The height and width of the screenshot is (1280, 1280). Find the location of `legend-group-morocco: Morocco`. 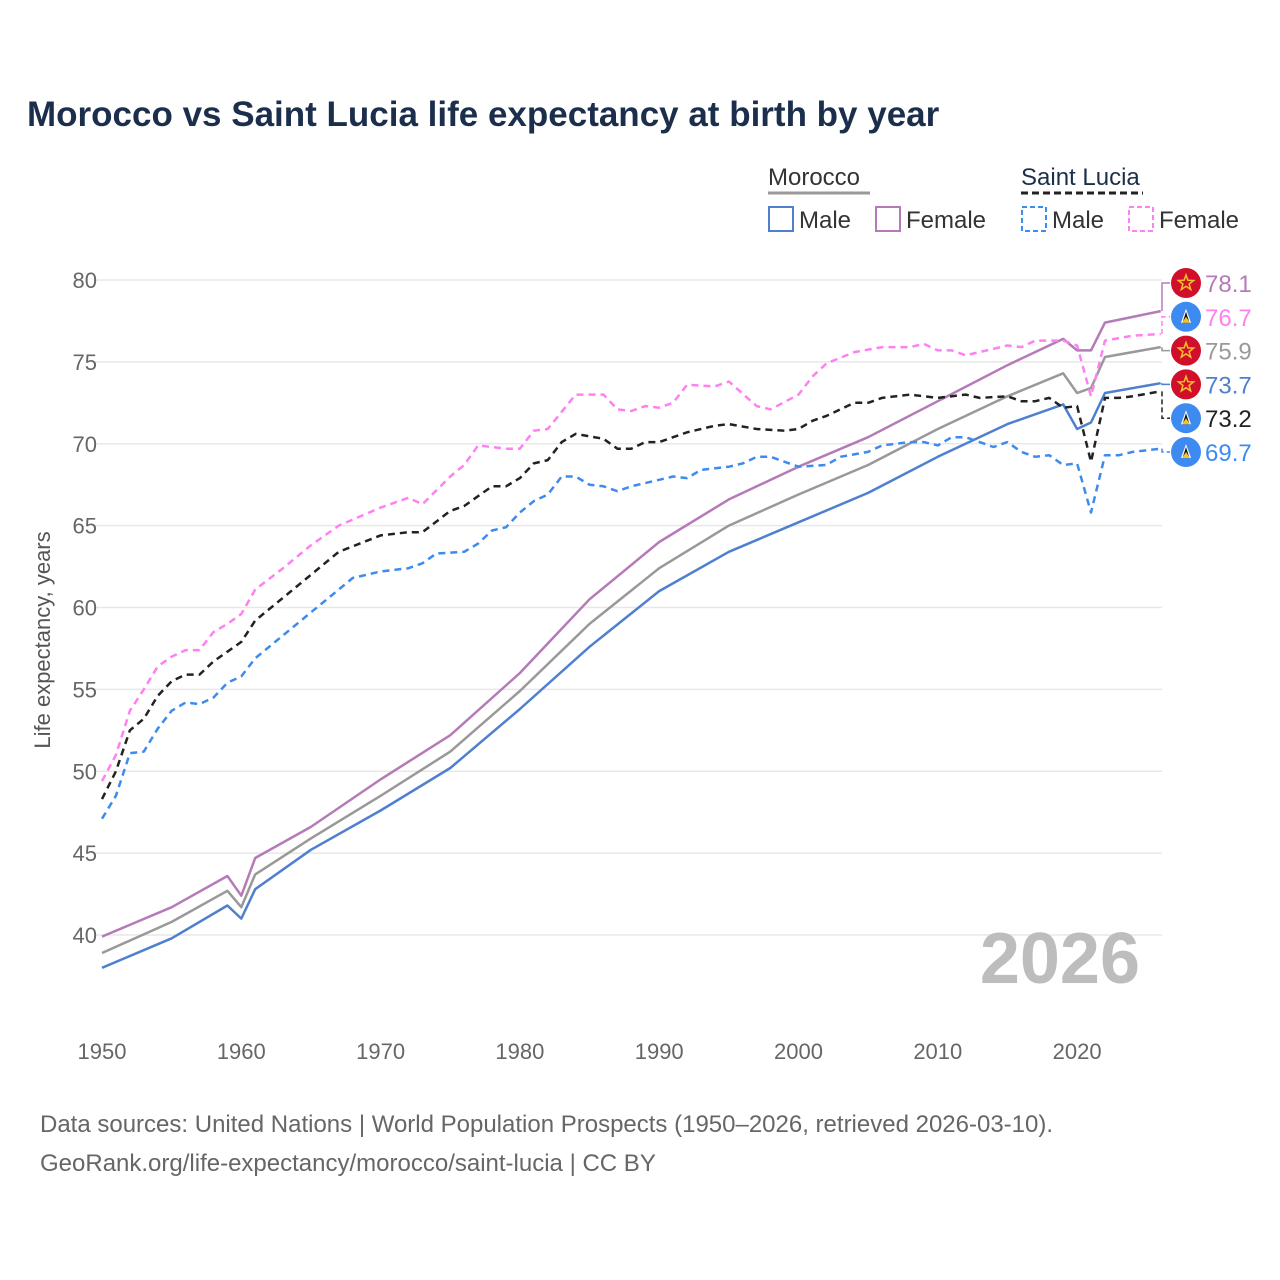

legend-group-morocco: Morocco is located at coordinates (814, 177).